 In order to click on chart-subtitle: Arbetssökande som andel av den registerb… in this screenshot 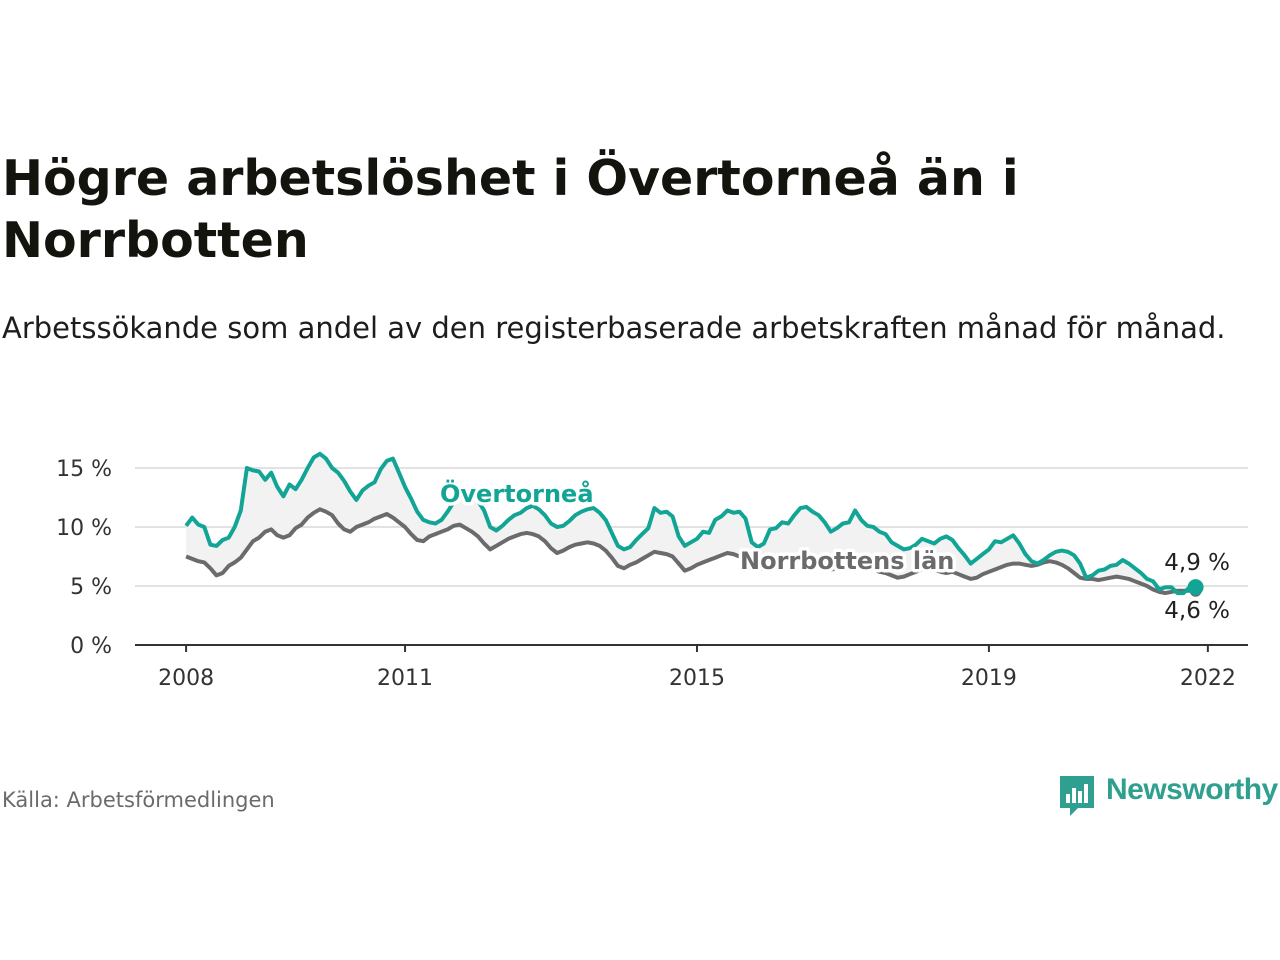, I will do `click(614, 328)`.